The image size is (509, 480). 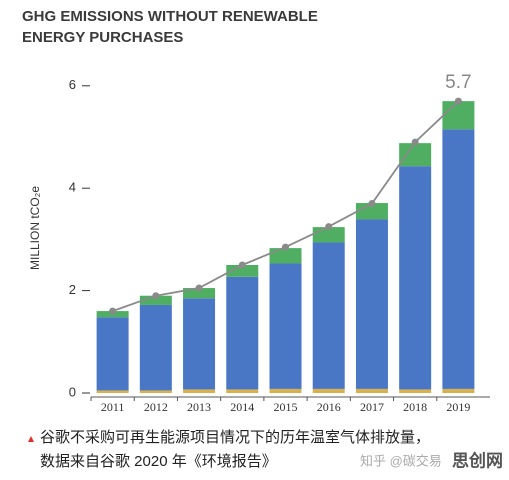 I want to click on caption-icon, so click(x=31, y=439).